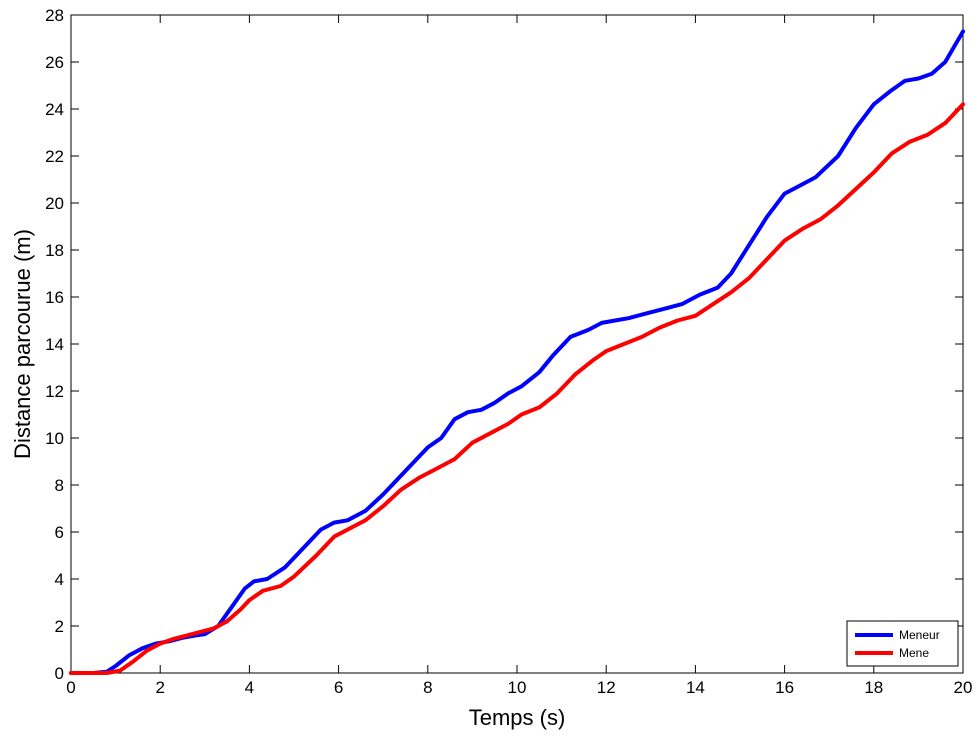 Image resolution: width=976 pixels, height=738 pixels. Describe the element at coordinates (54, 344) in the screenshot. I see `y-tick-label: 14` at that location.